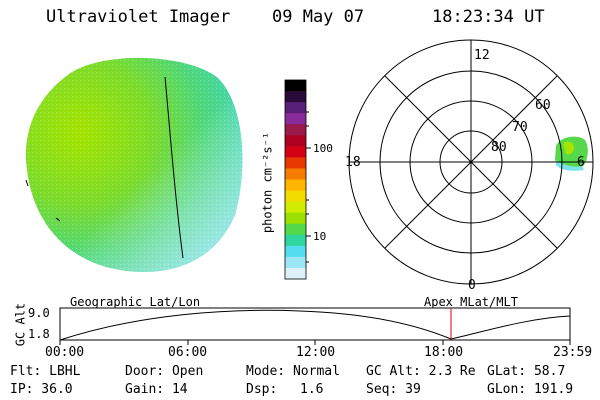 The height and width of the screenshot is (400, 600). What do you see at coordinates (315, 325) in the screenshot?
I see `altitude-curve` at bounding box center [315, 325].